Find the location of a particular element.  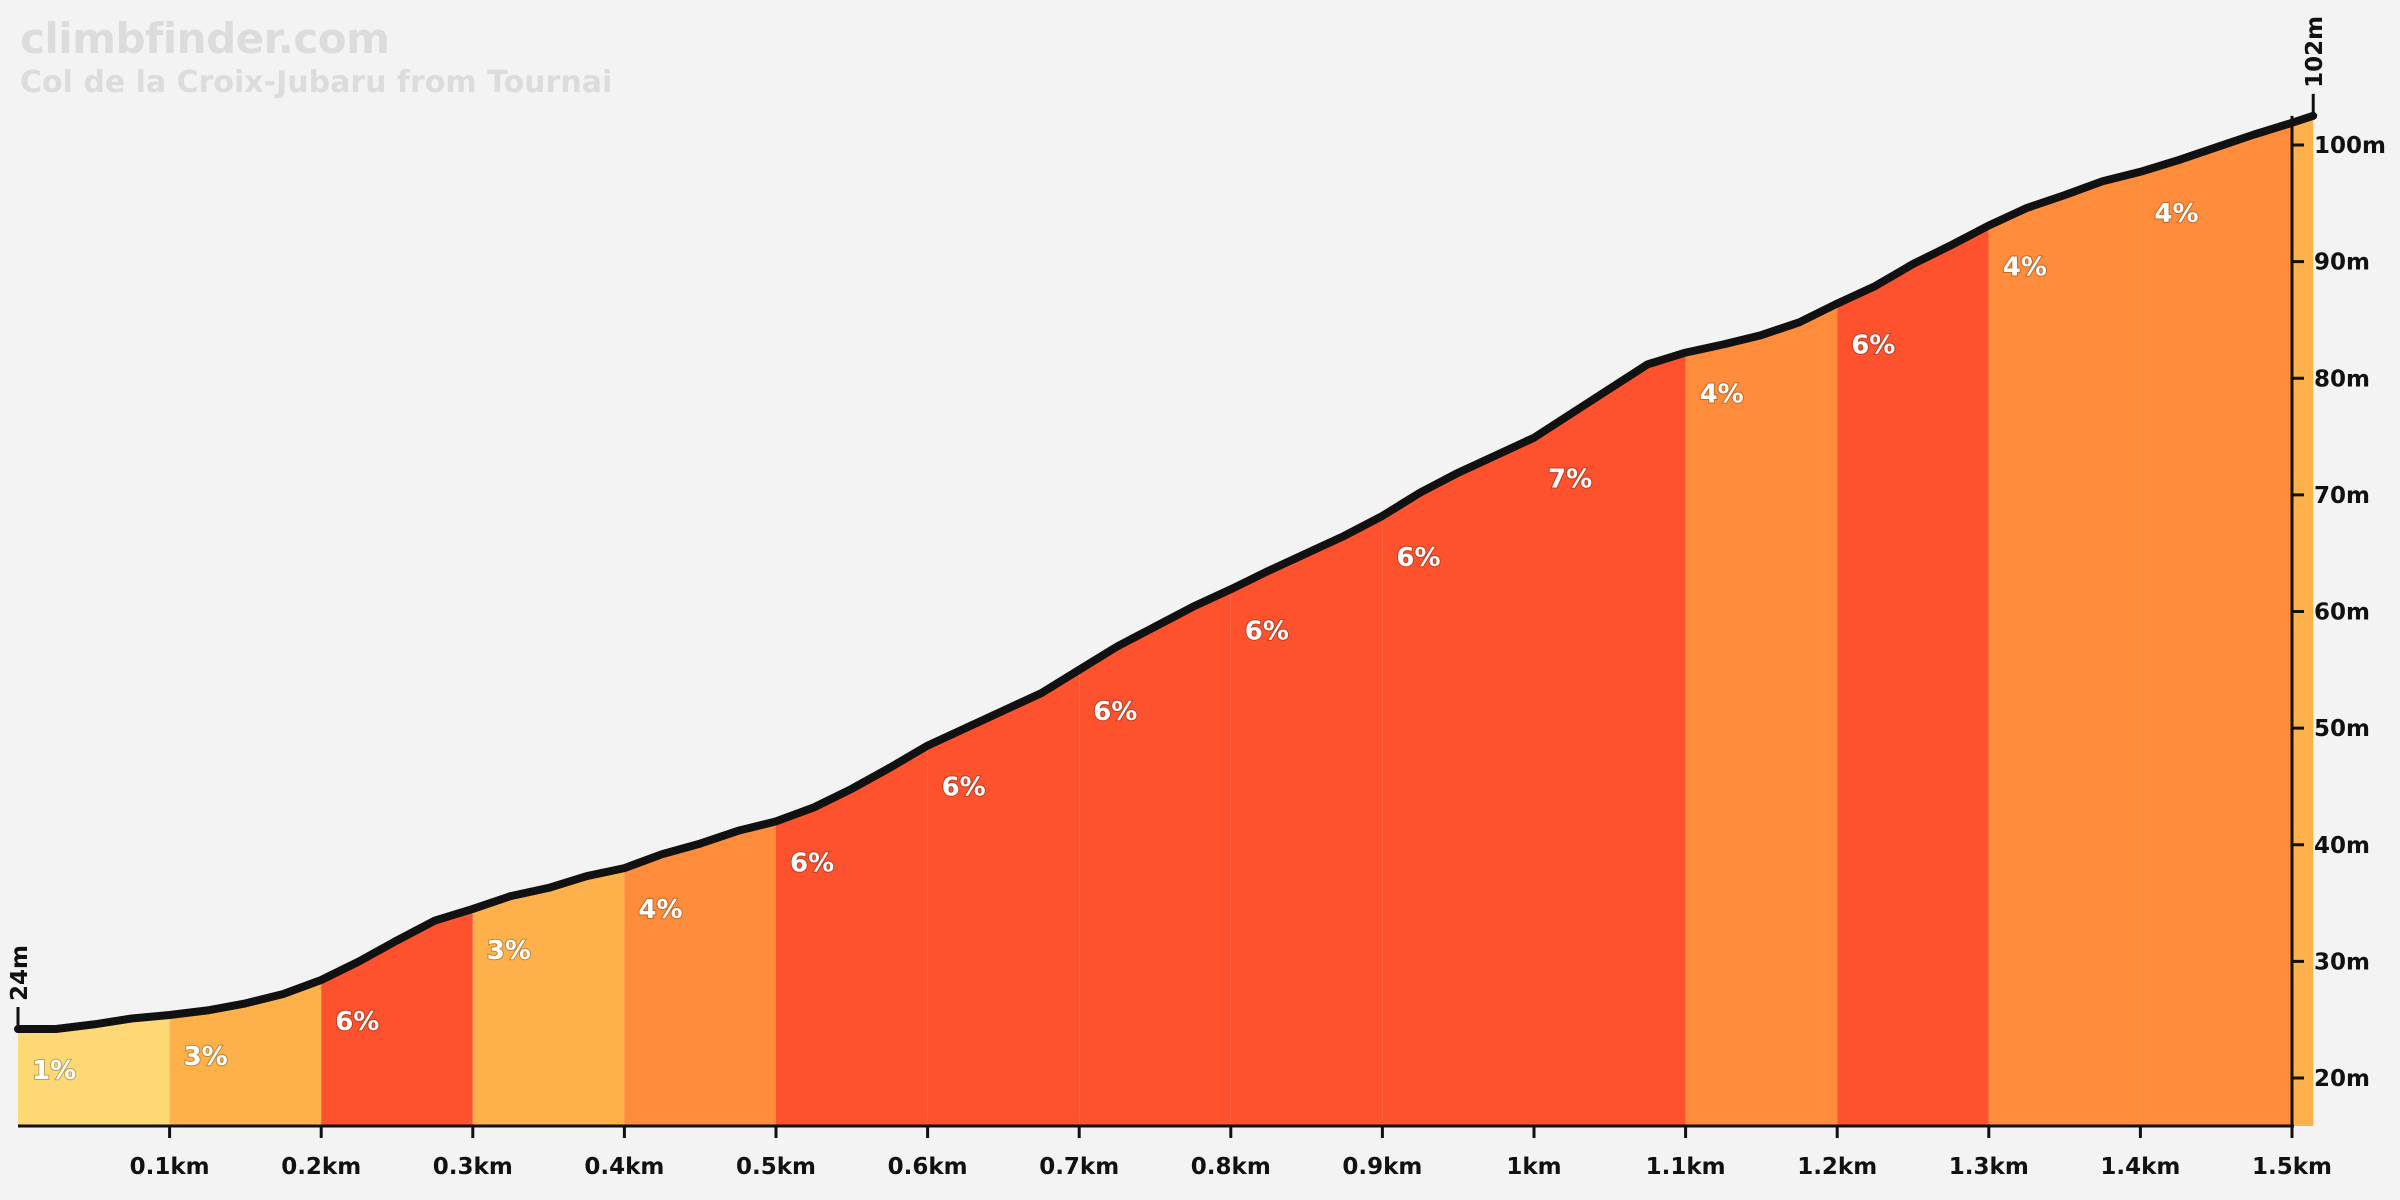

x-tick-label: 0.1km is located at coordinates (170, 1167).